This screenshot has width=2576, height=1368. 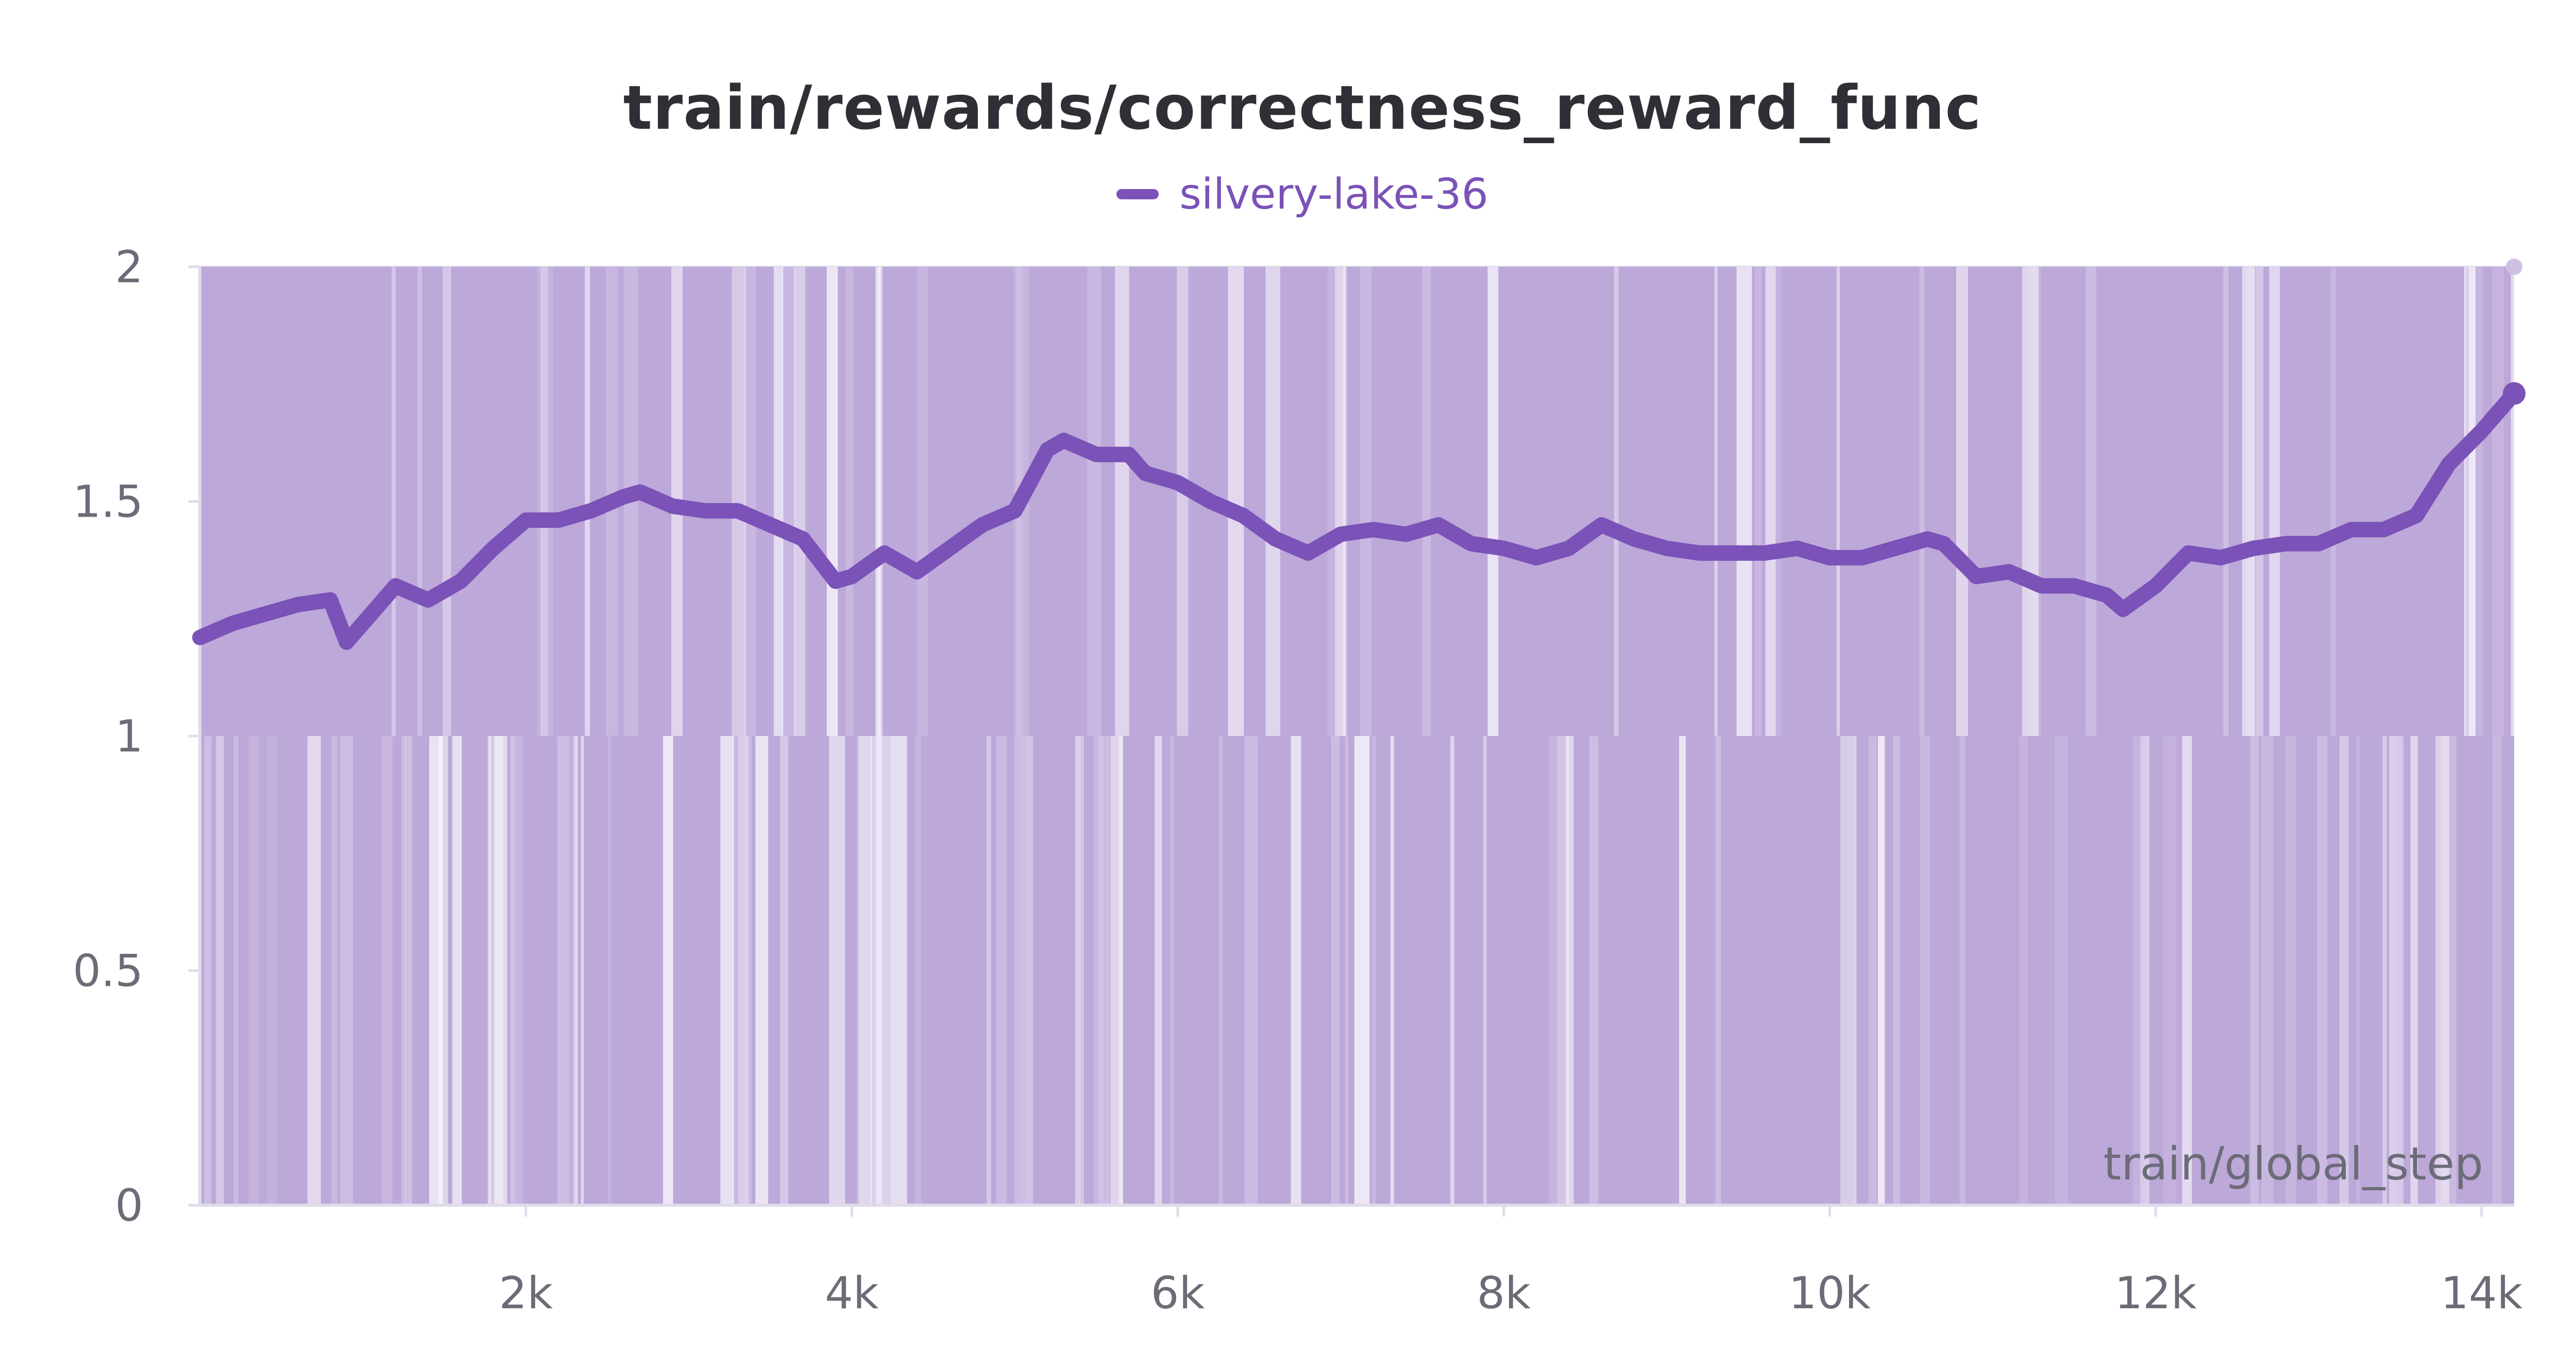 What do you see at coordinates (108, 971) in the screenshot?
I see `y-tick-label: 0.5` at bounding box center [108, 971].